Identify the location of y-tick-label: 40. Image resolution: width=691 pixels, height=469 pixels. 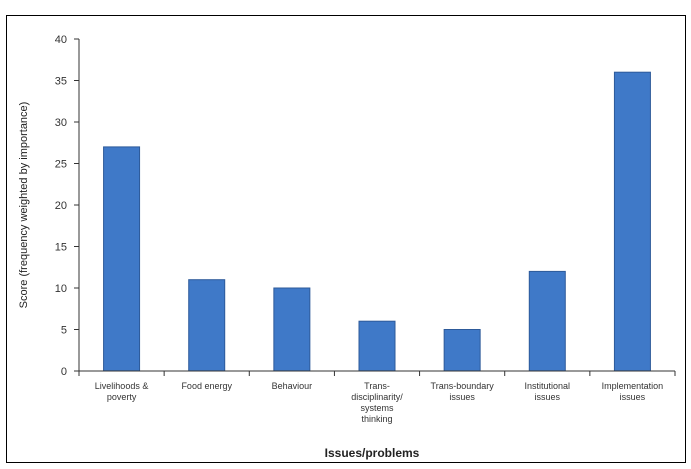
(61, 40).